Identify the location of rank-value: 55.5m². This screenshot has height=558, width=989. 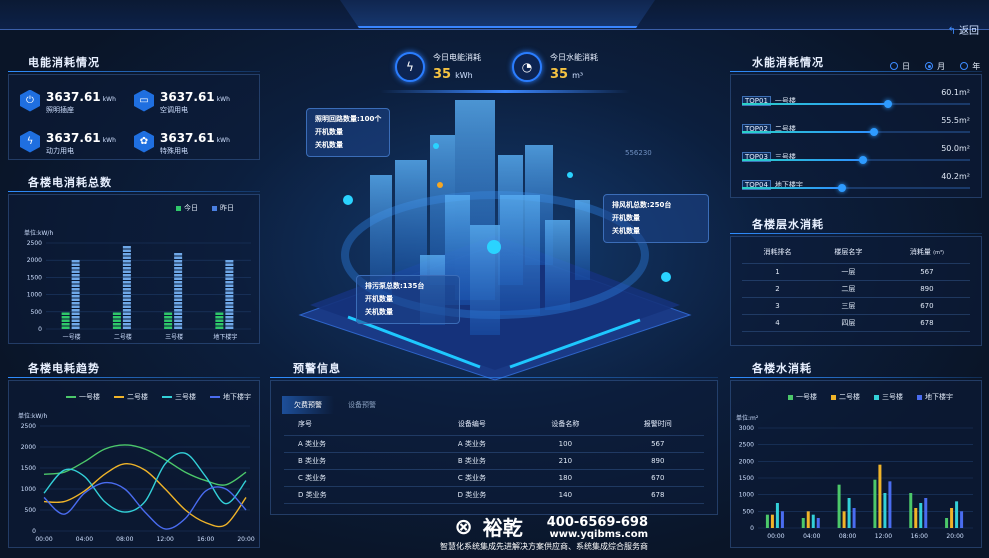
(955, 120).